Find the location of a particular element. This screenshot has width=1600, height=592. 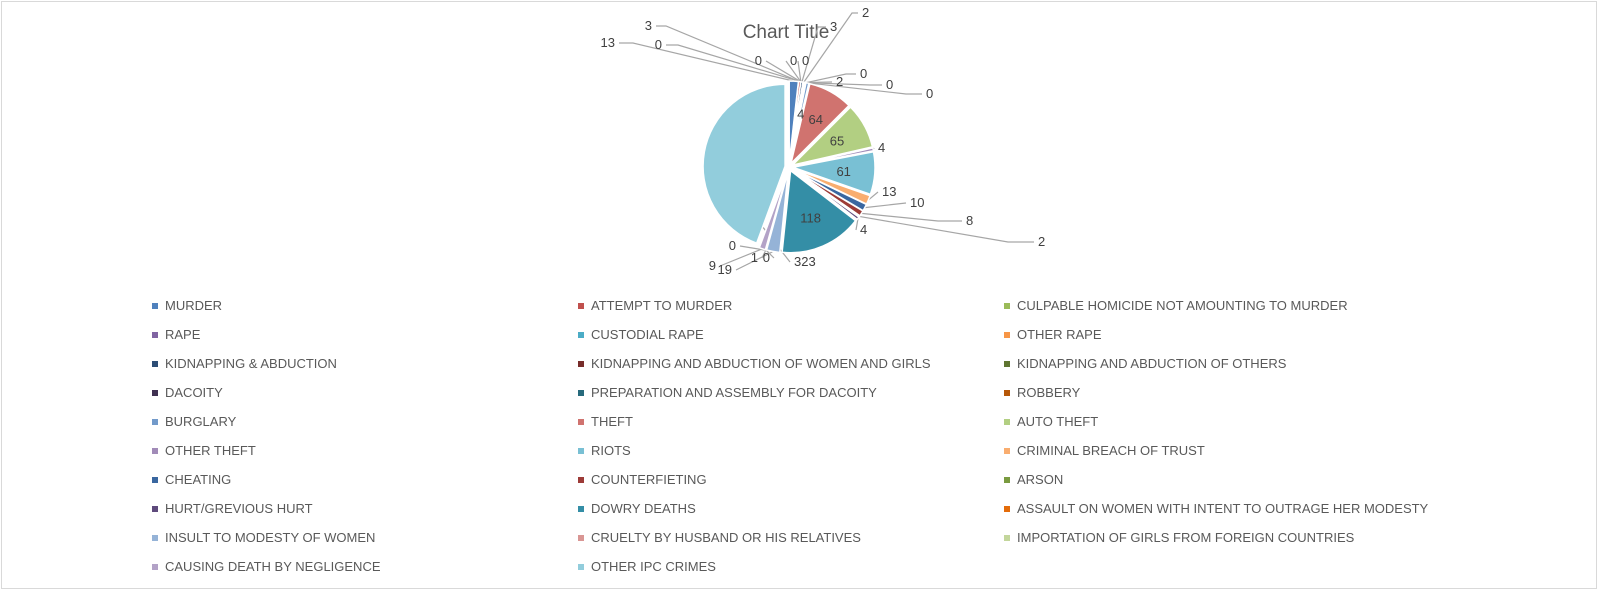

data-label-23: 0 is located at coordinates (732, 245).